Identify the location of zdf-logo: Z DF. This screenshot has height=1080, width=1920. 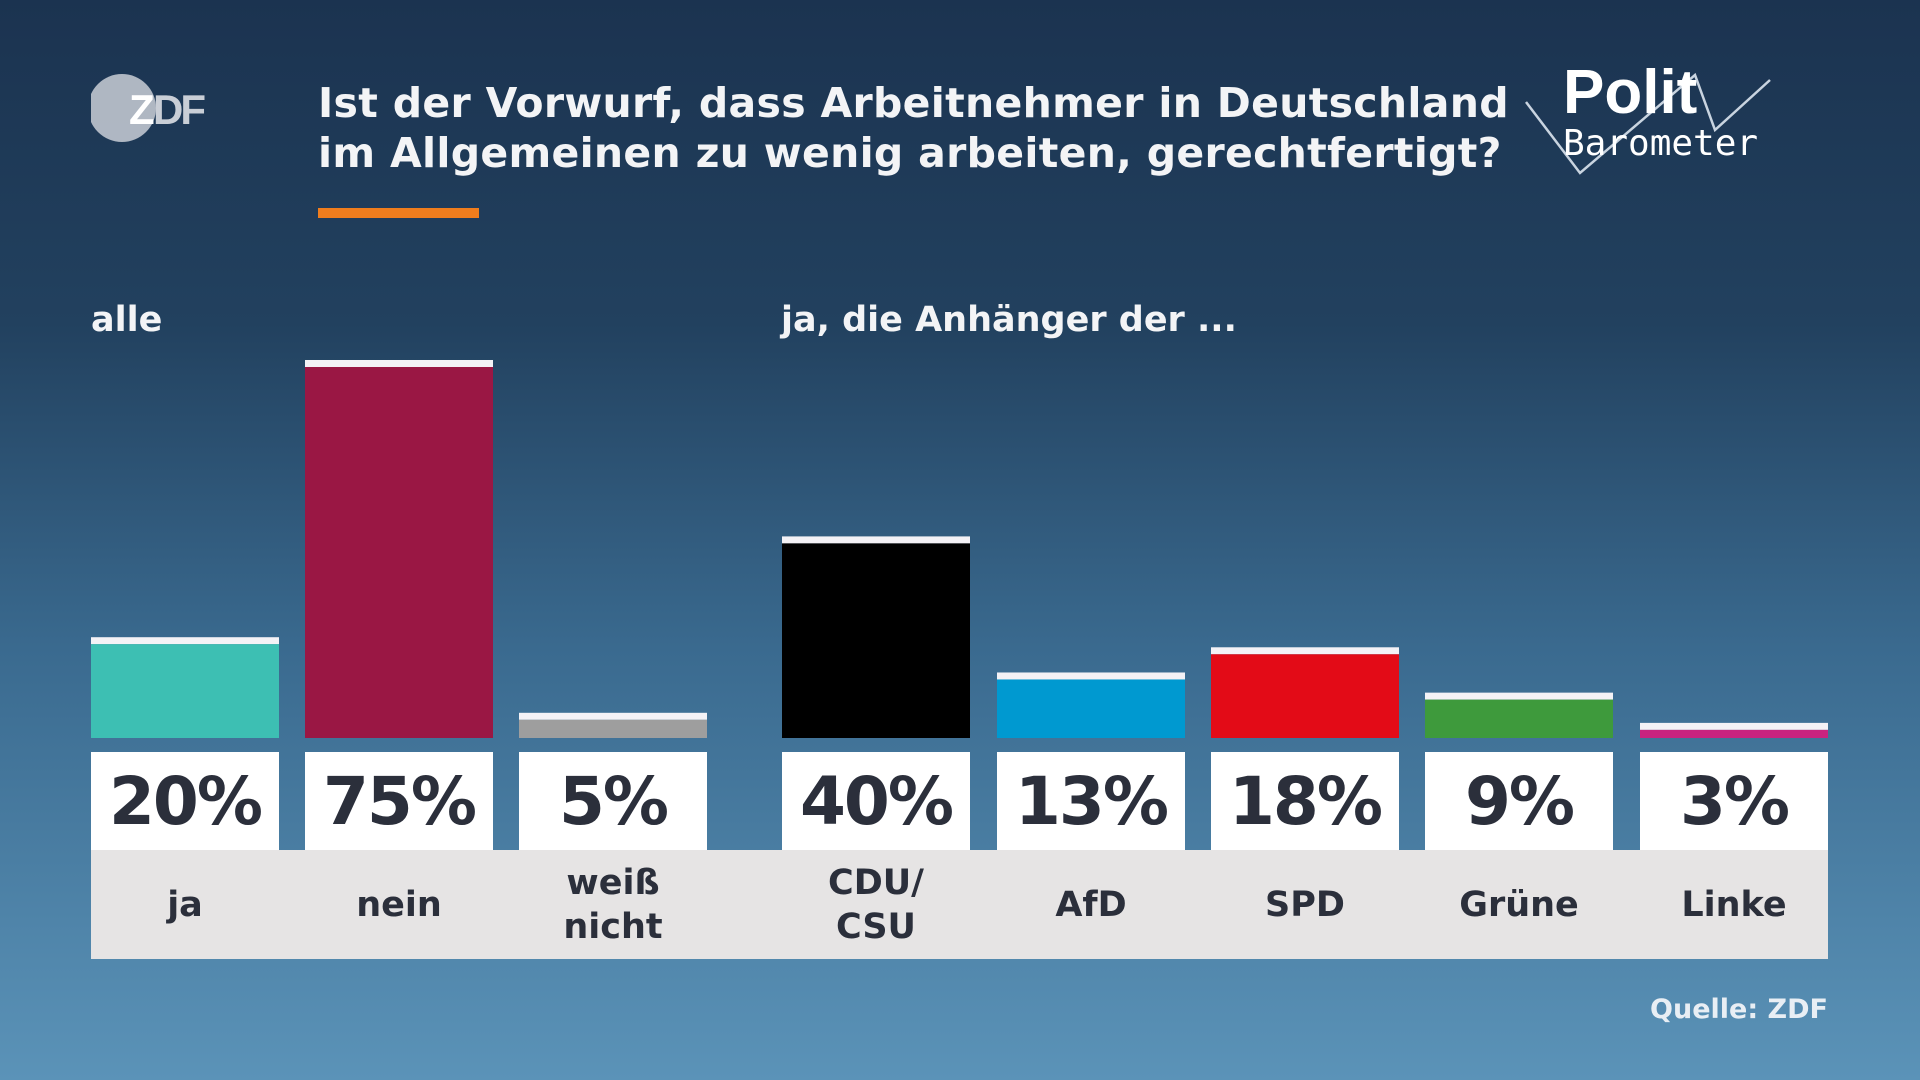
(154, 109).